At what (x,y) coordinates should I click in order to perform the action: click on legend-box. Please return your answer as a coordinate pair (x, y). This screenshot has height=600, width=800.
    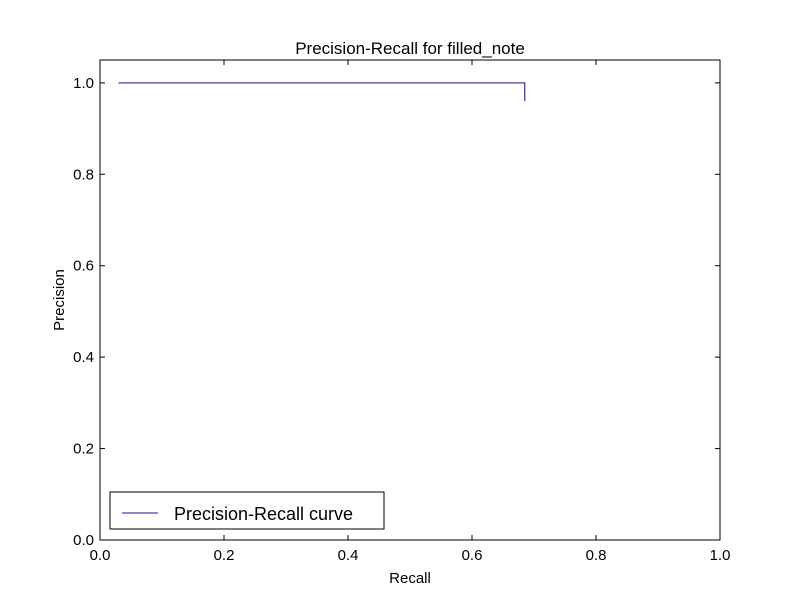
    Looking at the image, I should click on (247, 510).